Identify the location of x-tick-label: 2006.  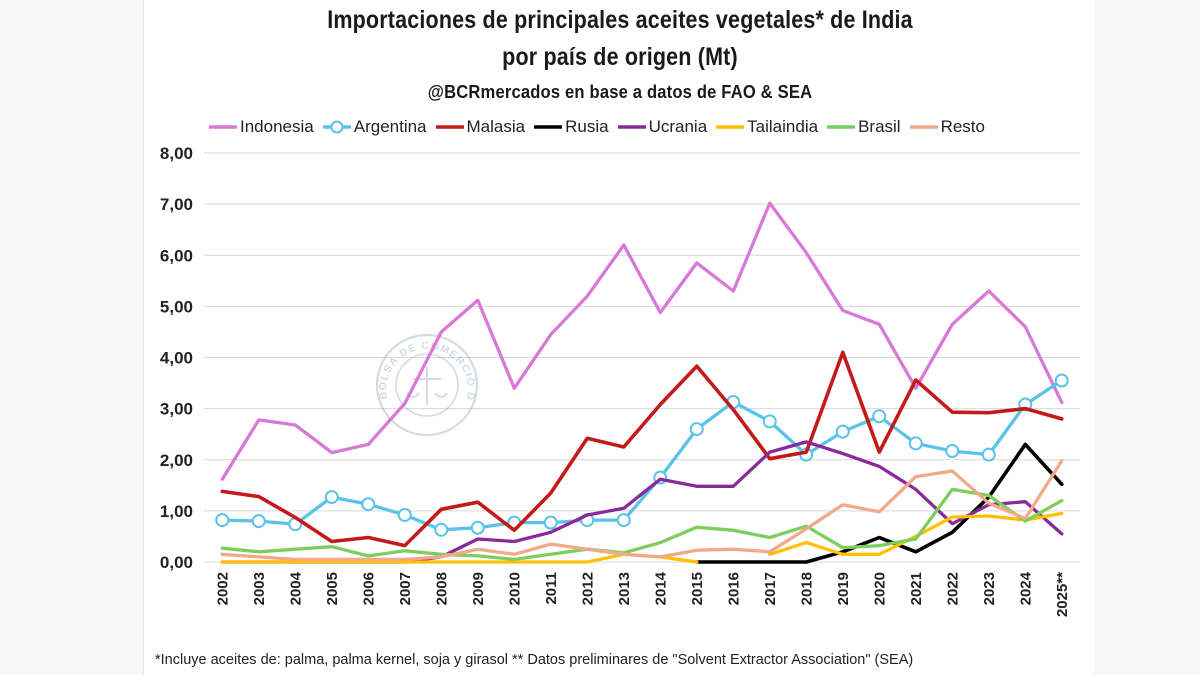
(368, 588).